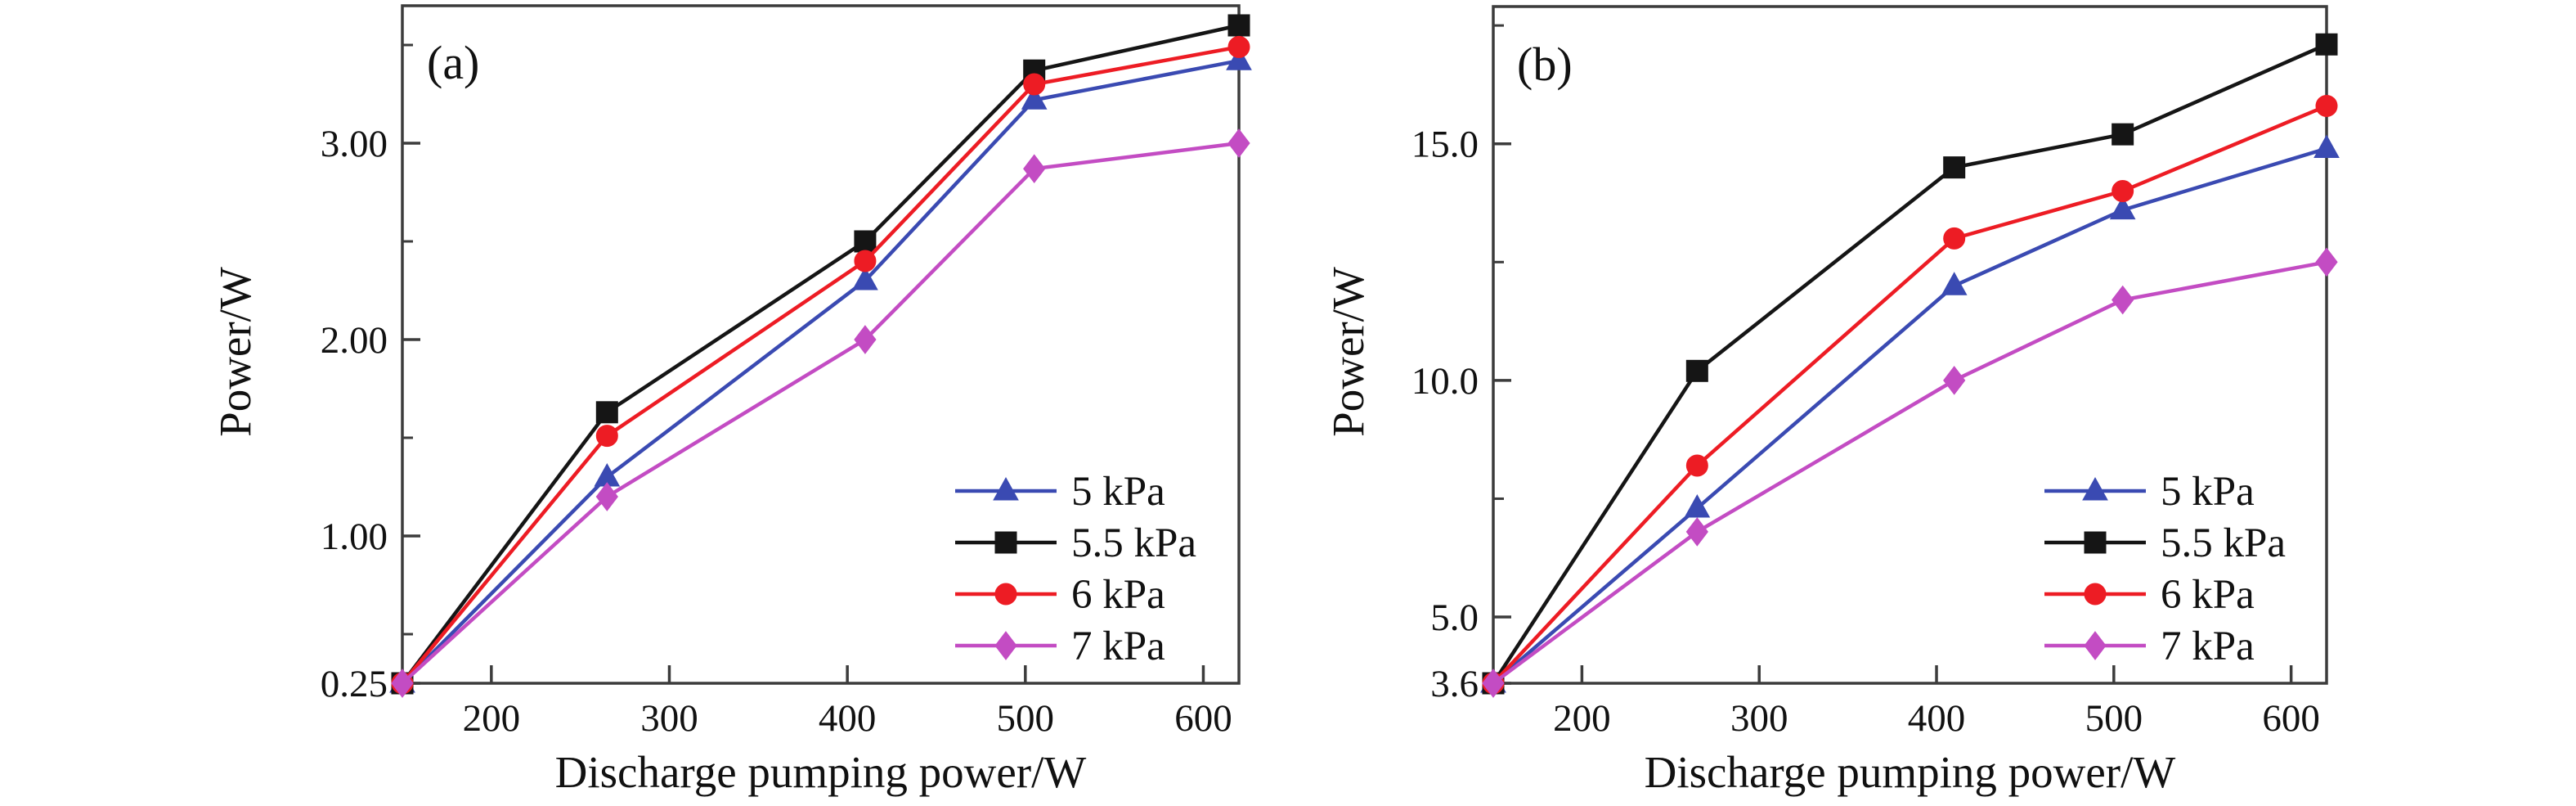 This screenshot has width=2576, height=806. I want to click on y-tick-label-1: 5.0, so click(1454, 618).